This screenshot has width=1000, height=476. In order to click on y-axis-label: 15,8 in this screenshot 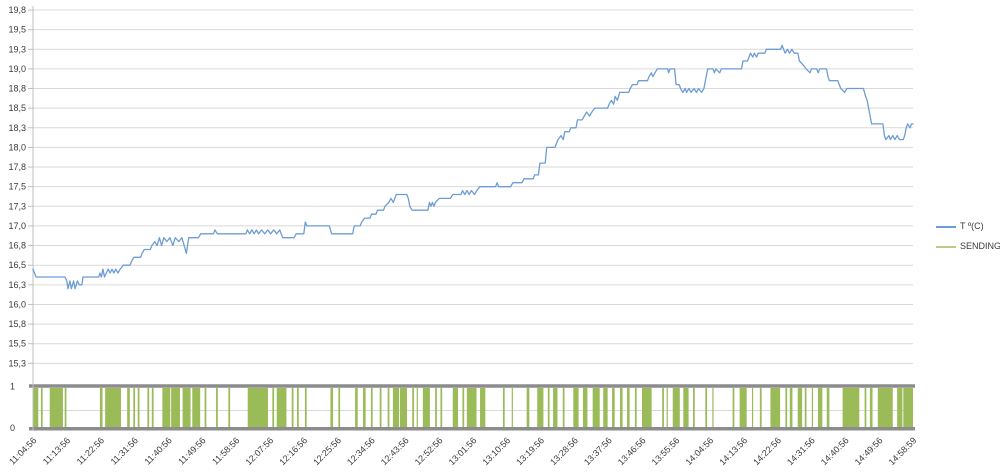, I will do `click(17, 324)`.